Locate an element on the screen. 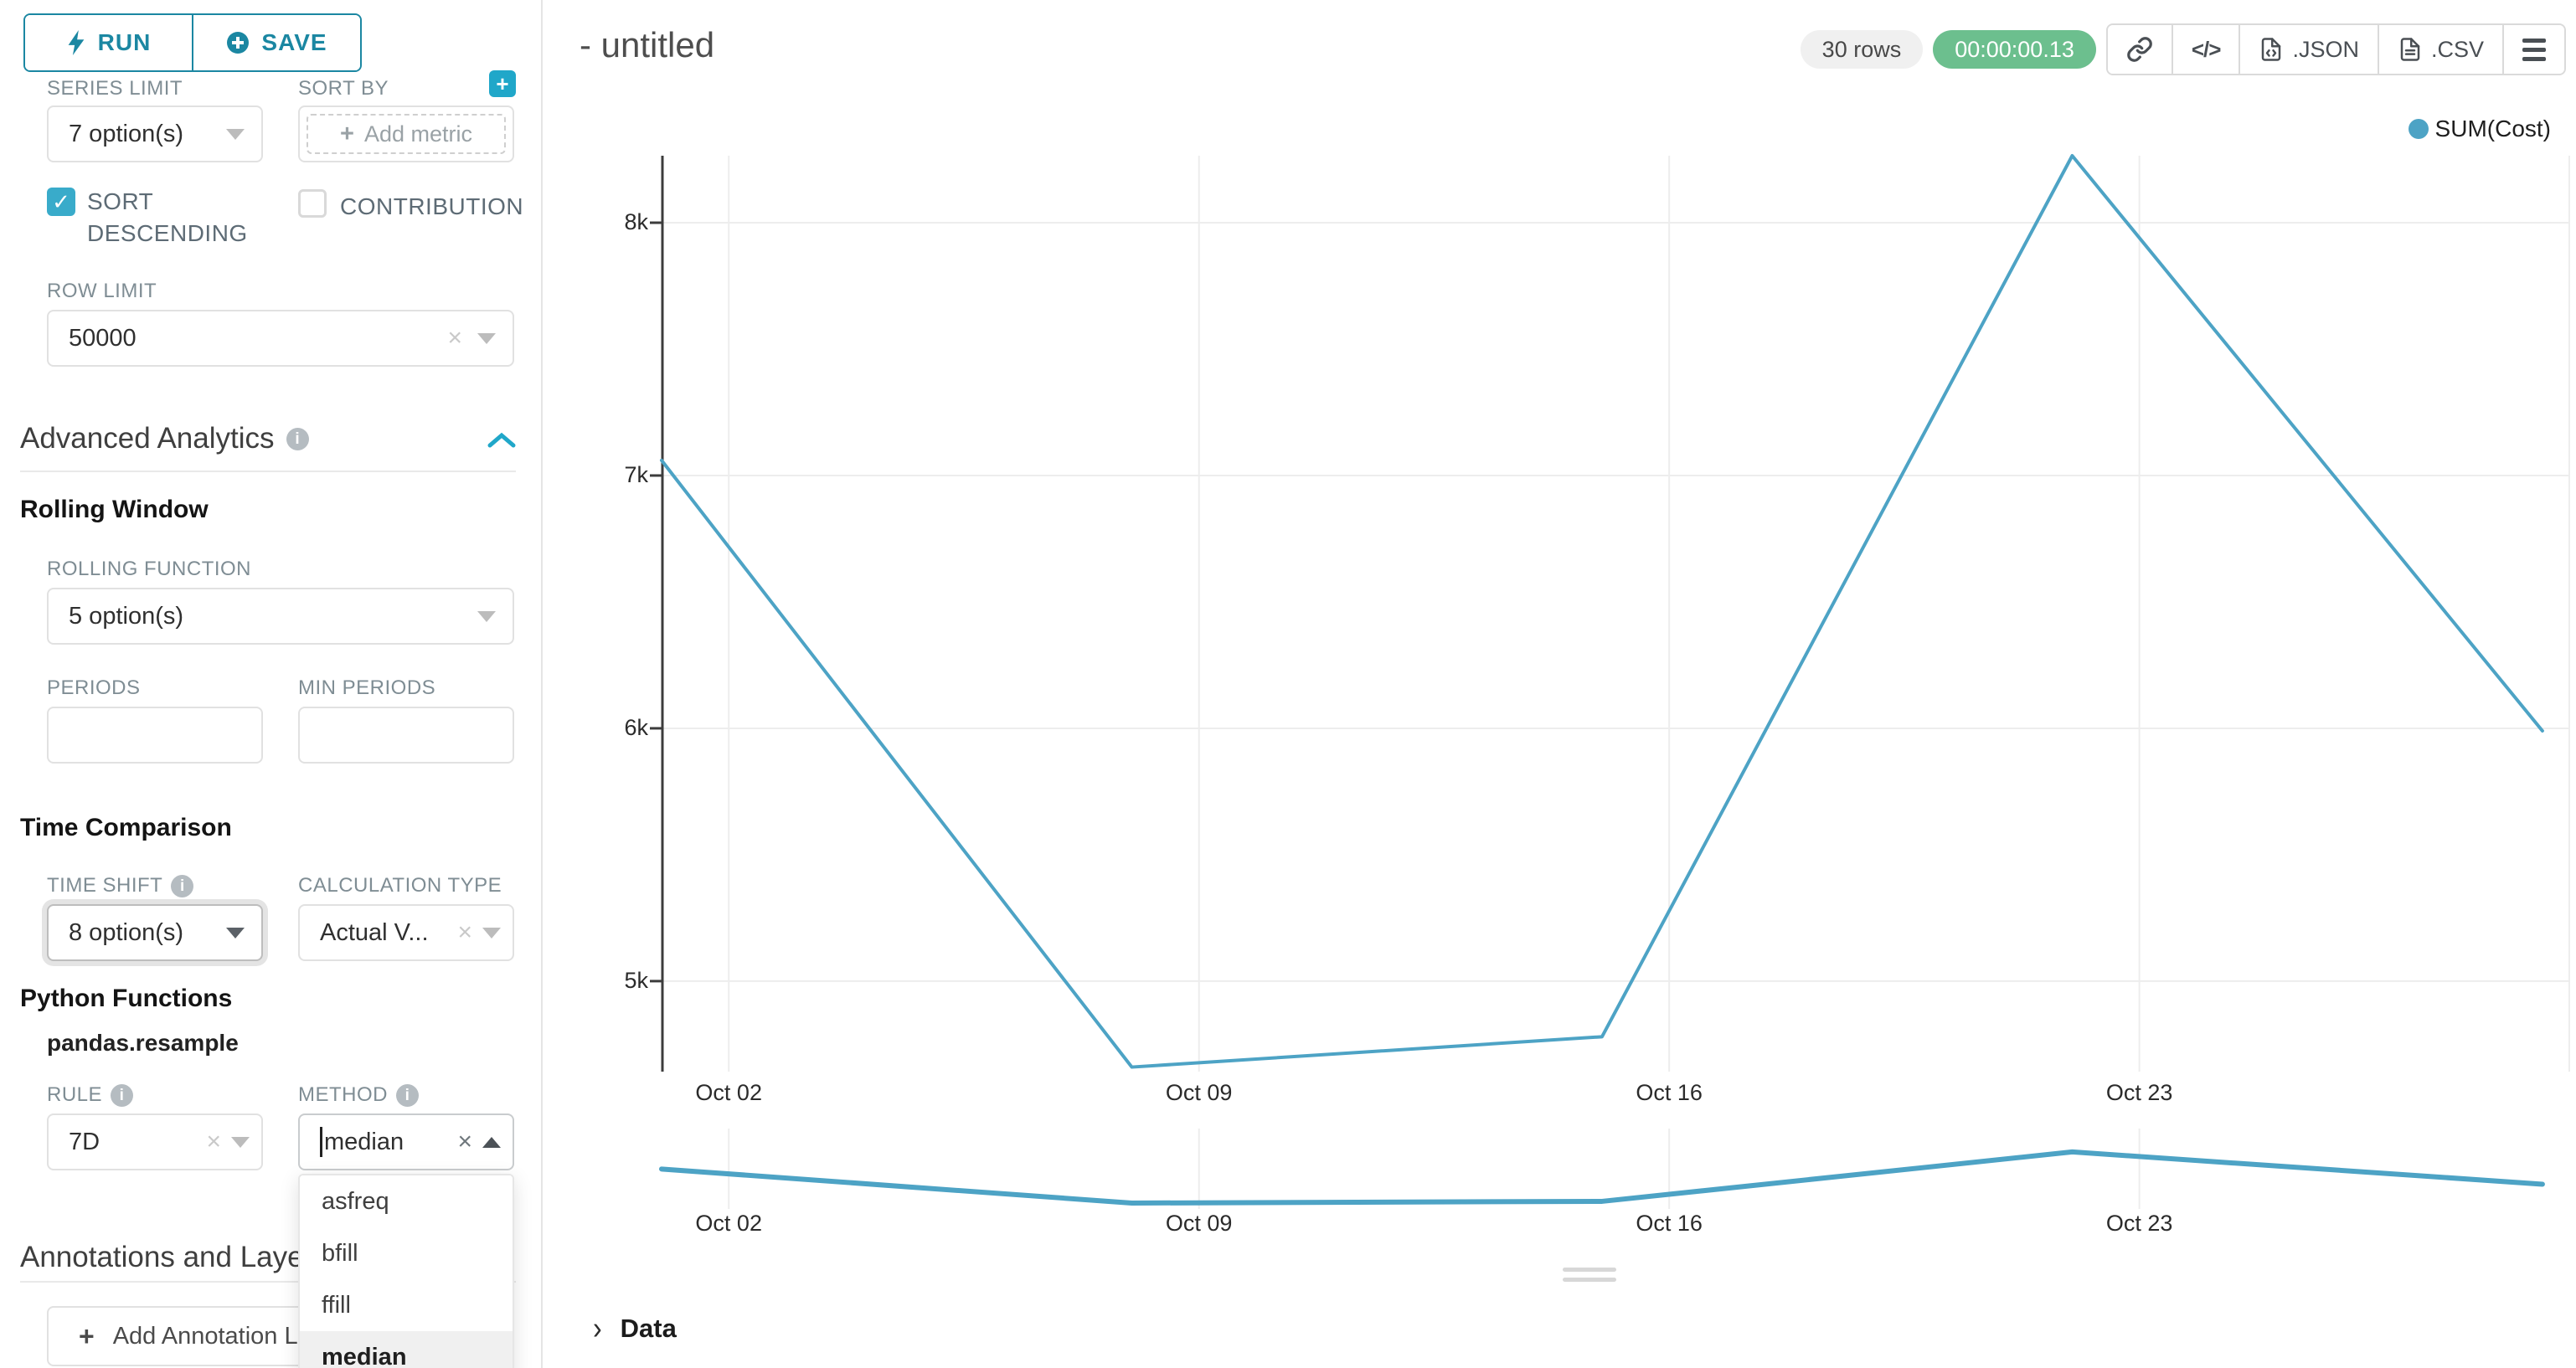 Image resolution: width=2576 pixels, height=1368 pixels. chart-legend: SUM(Cost) is located at coordinates (2479, 129).